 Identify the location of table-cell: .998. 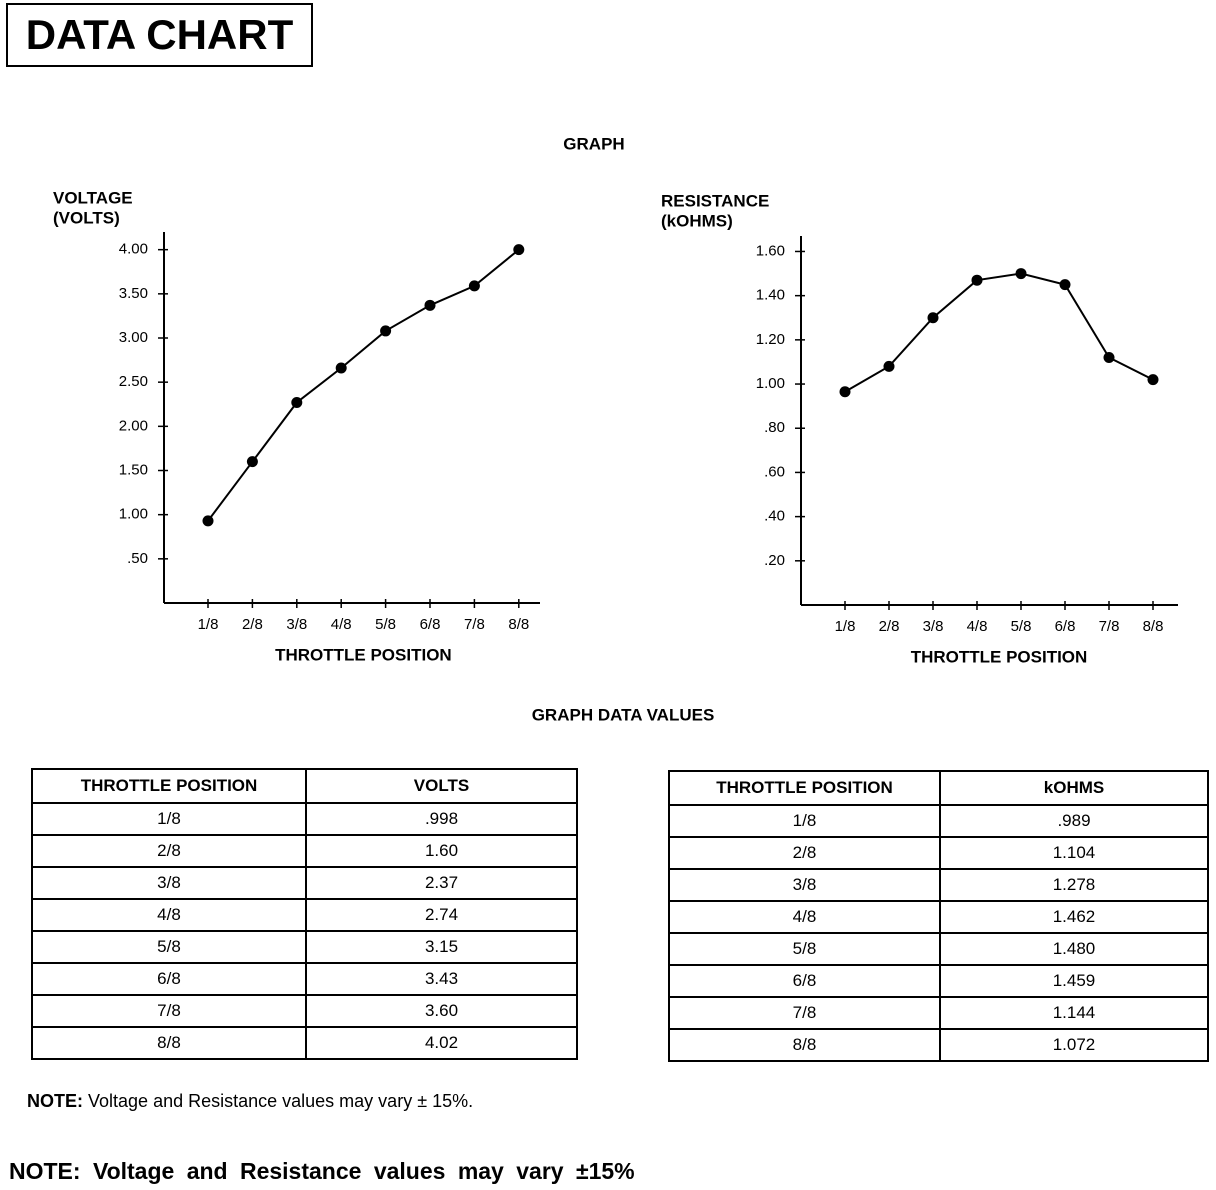
(441, 819).